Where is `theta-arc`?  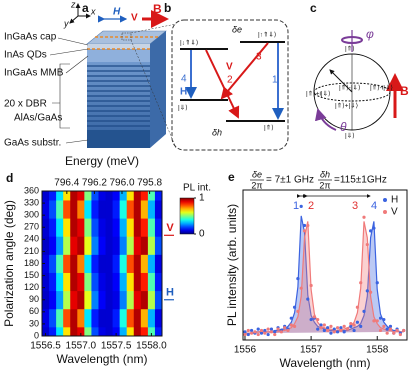
theta-arc is located at coordinates (325, 119).